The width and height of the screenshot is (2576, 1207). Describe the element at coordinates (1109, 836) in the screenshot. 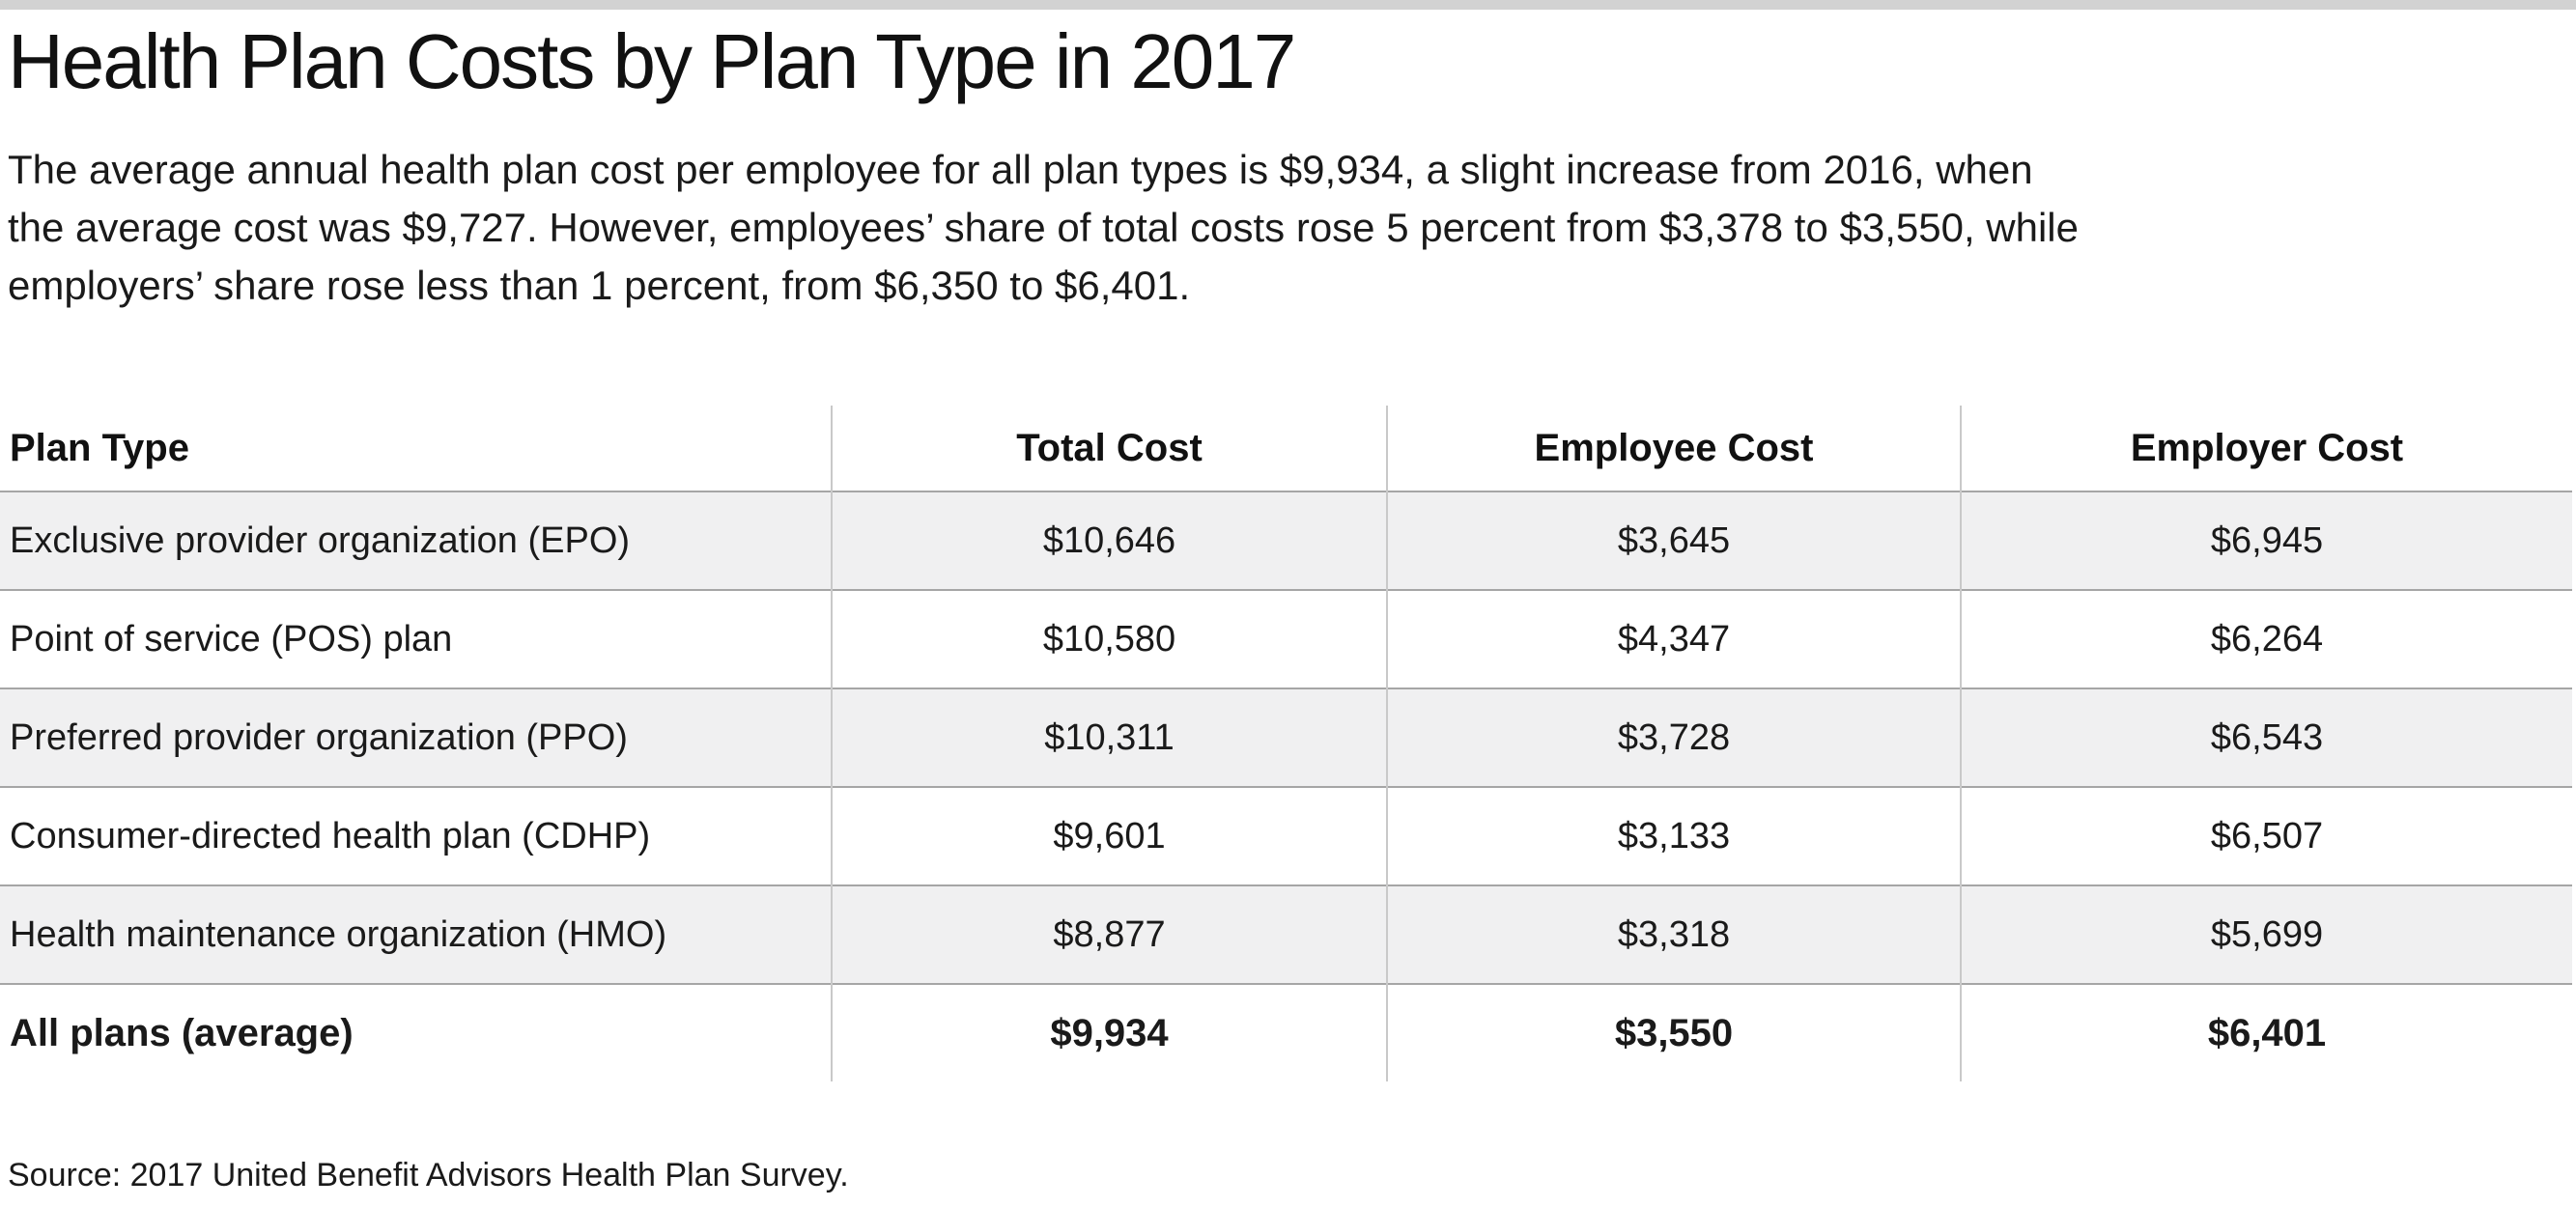

I see `total-cost-cell: $9,601` at that location.